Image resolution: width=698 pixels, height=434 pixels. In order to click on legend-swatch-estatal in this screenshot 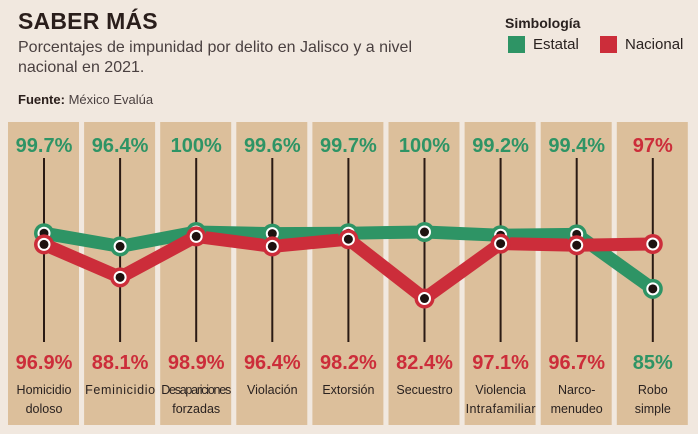, I will do `click(516, 44)`.